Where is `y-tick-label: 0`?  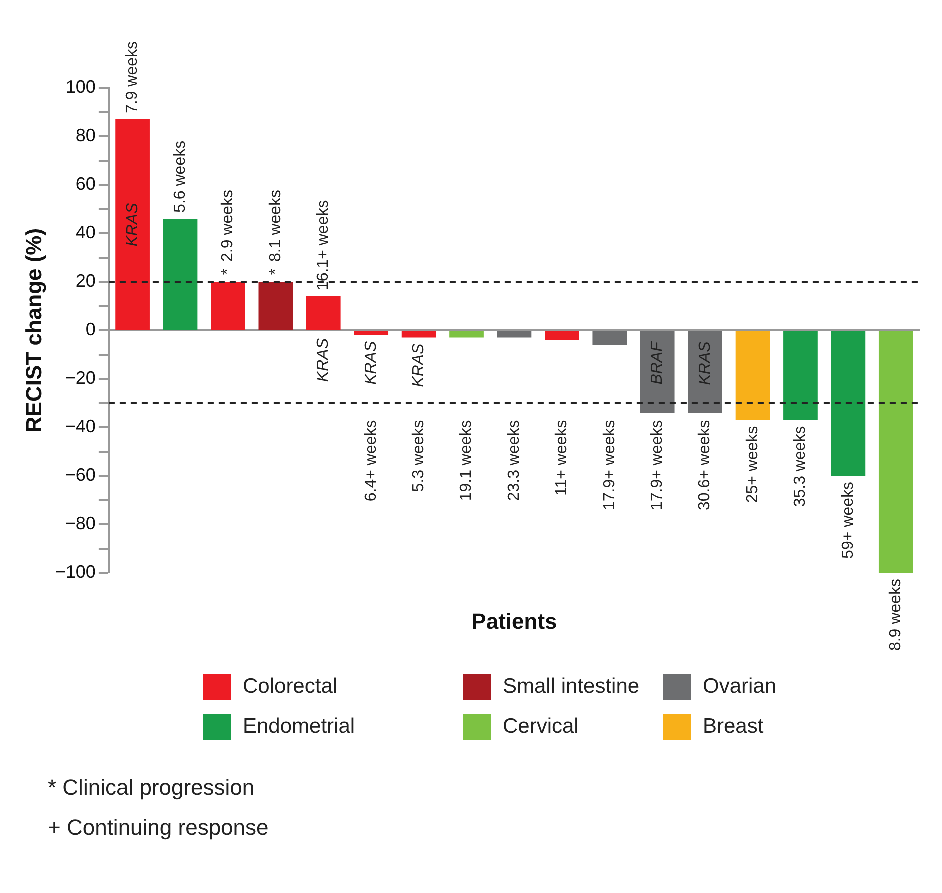 y-tick-label: 0 is located at coordinates (91, 329).